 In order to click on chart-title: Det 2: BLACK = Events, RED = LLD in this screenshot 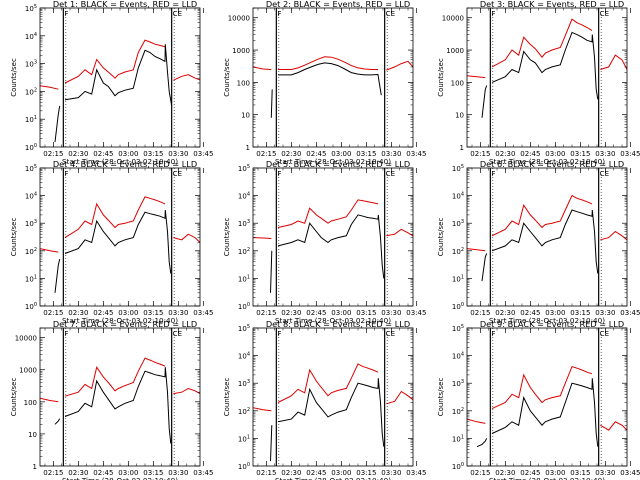, I will do `click(338, 4)`.